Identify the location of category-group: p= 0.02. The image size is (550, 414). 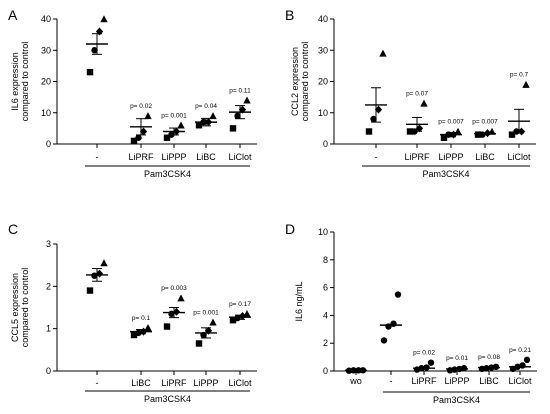
(424, 361).